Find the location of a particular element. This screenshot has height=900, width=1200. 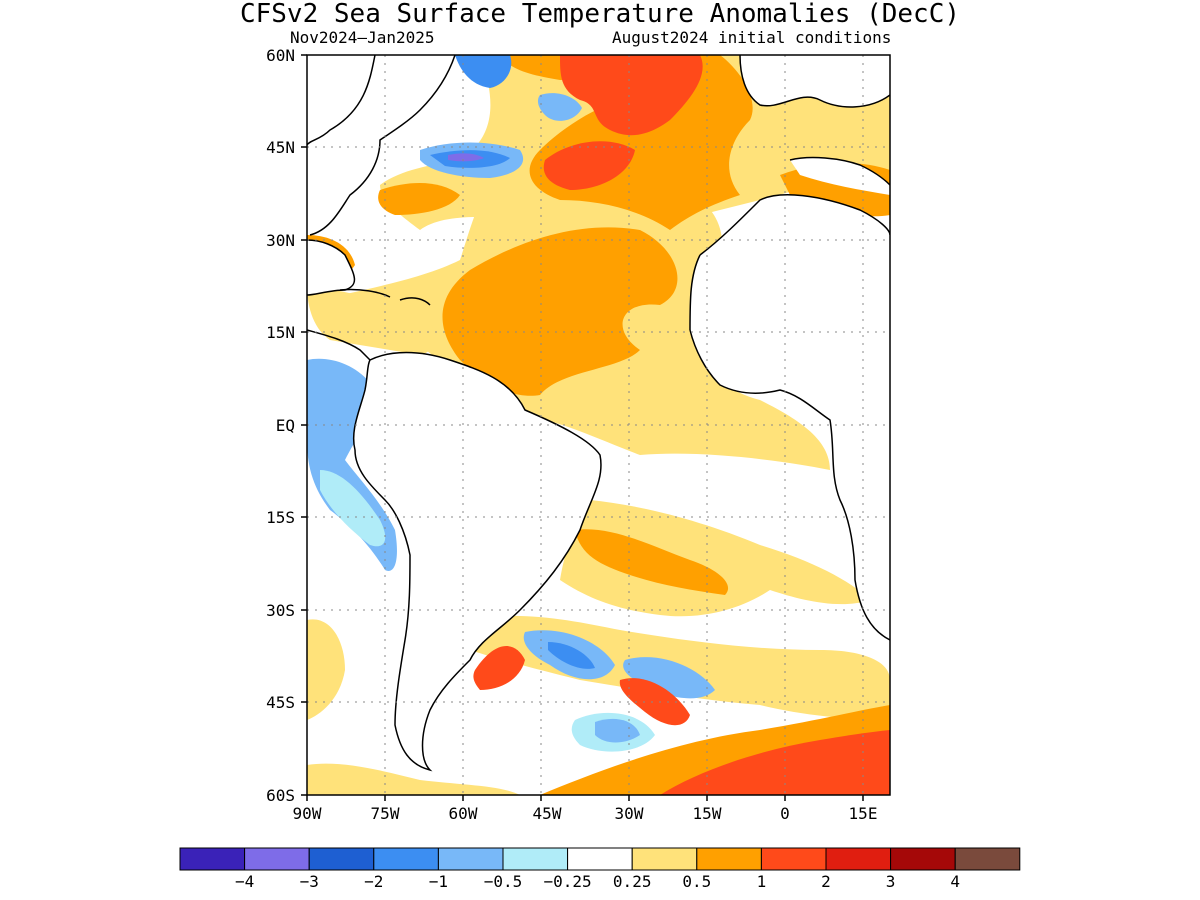

lat-label: 45N is located at coordinates (280, 147).